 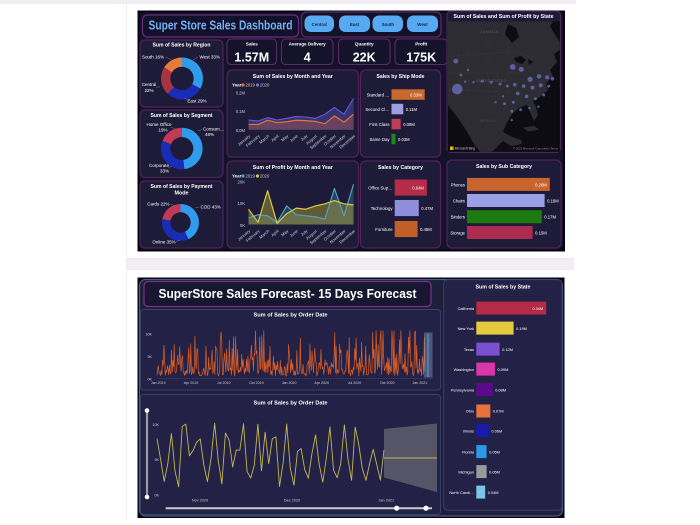 I want to click on svg-text: 0.05M, so click(x=494, y=451).